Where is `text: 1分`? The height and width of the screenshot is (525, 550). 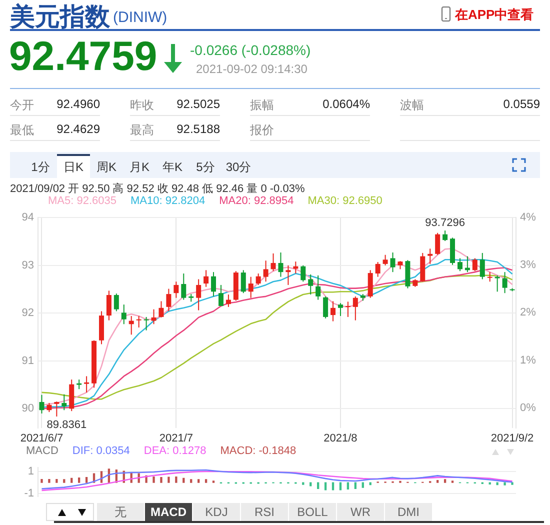
text: 1分 is located at coordinates (40, 167).